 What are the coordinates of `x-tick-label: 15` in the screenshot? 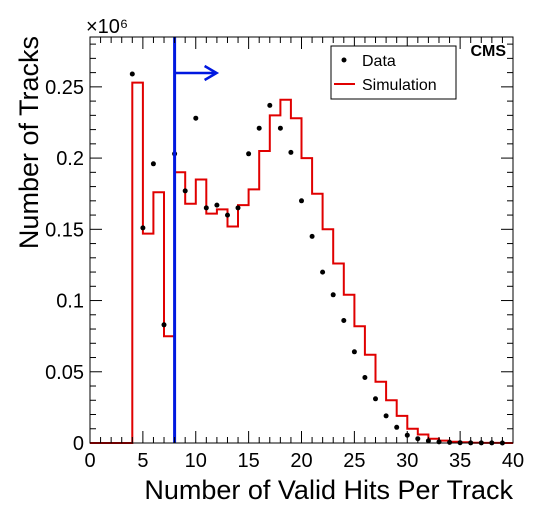 It's located at (249, 461).